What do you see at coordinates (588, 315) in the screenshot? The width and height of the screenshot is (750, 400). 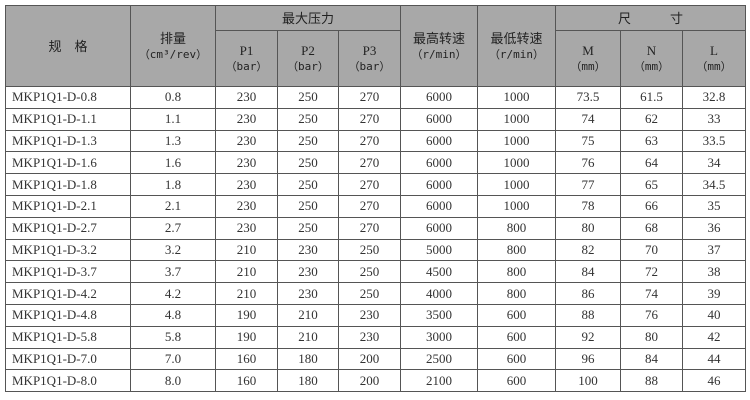 I see `table-cell: 88` at bounding box center [588, 315].